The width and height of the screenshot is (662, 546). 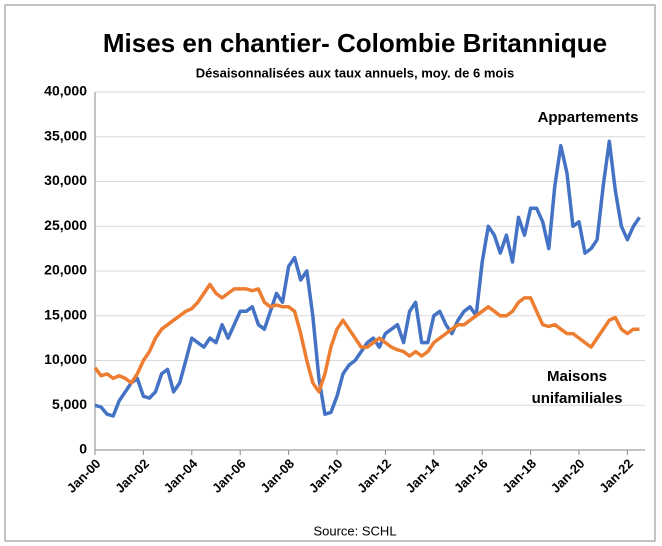 What do you see at coordinates (354, 530) in the screenshot?
I see `source: Source: SCHL` at bounding box center [354, 530].